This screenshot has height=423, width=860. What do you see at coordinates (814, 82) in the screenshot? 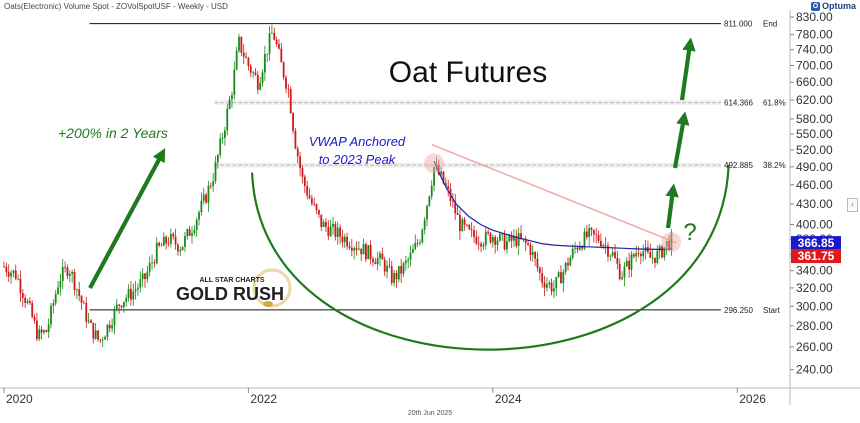
I see `y-tick-label: 660.00` at bounding box center [814, 82].